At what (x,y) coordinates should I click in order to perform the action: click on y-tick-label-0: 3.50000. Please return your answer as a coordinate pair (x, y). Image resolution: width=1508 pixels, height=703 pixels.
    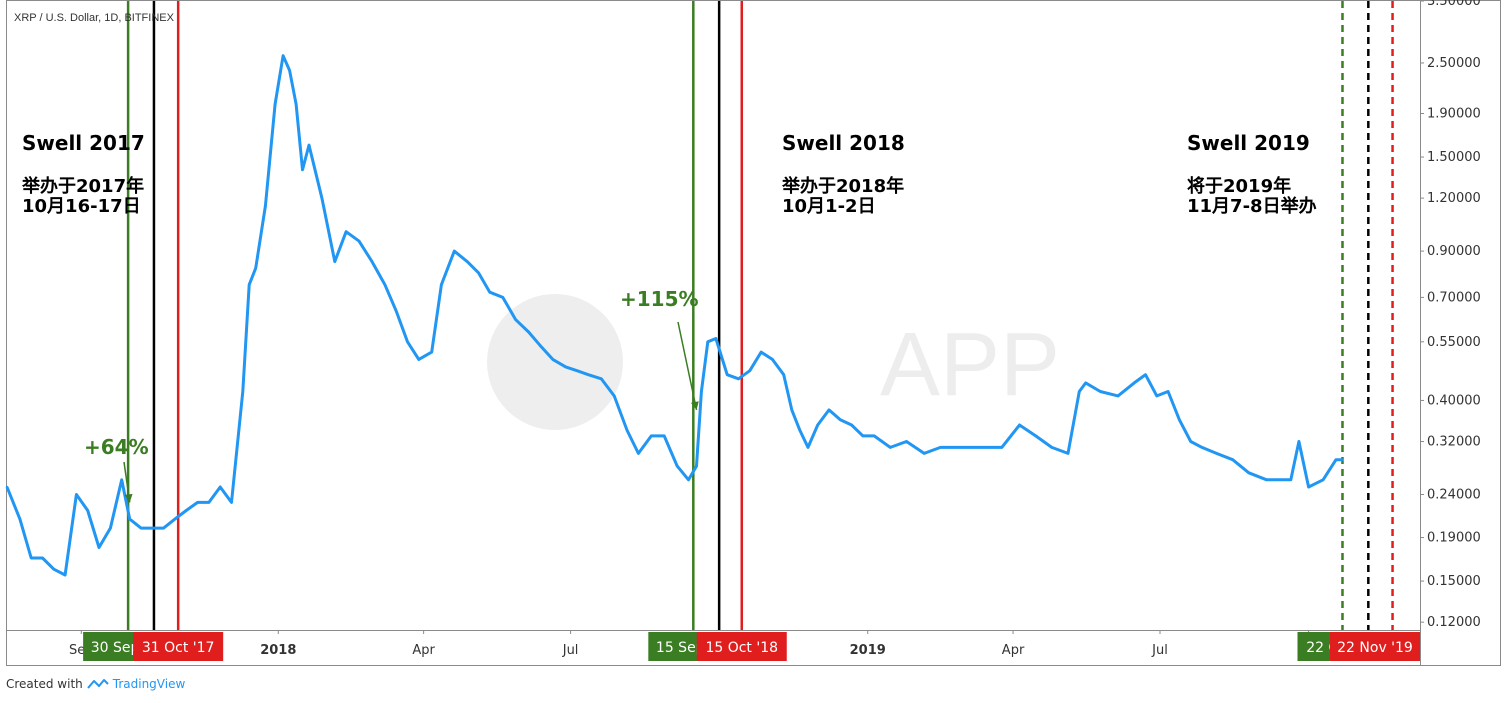
    Looking at the image, I should click on (1454, 4).